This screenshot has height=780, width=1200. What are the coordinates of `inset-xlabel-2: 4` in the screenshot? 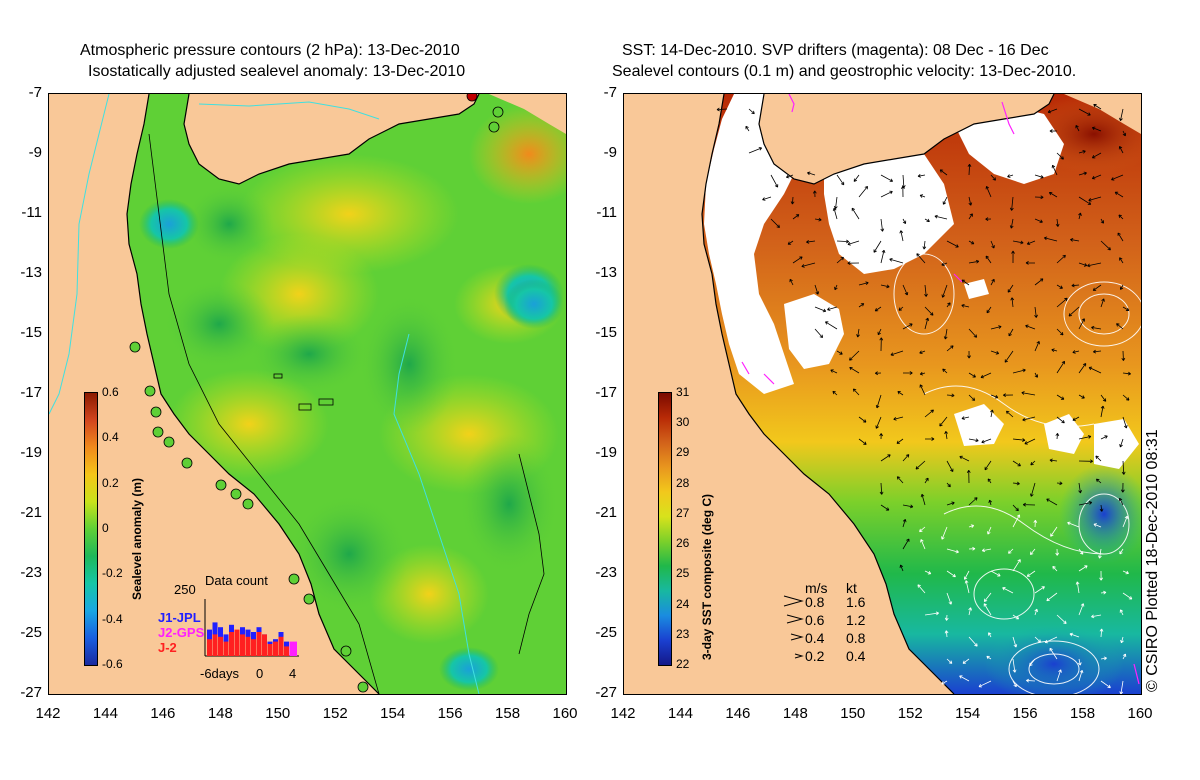 It's located at (293, 673).